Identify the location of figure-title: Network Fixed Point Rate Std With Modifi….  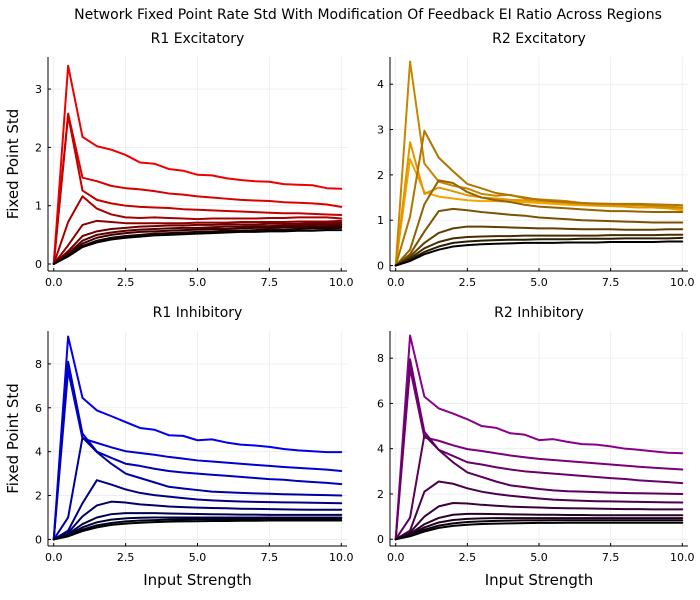
(368, 15).